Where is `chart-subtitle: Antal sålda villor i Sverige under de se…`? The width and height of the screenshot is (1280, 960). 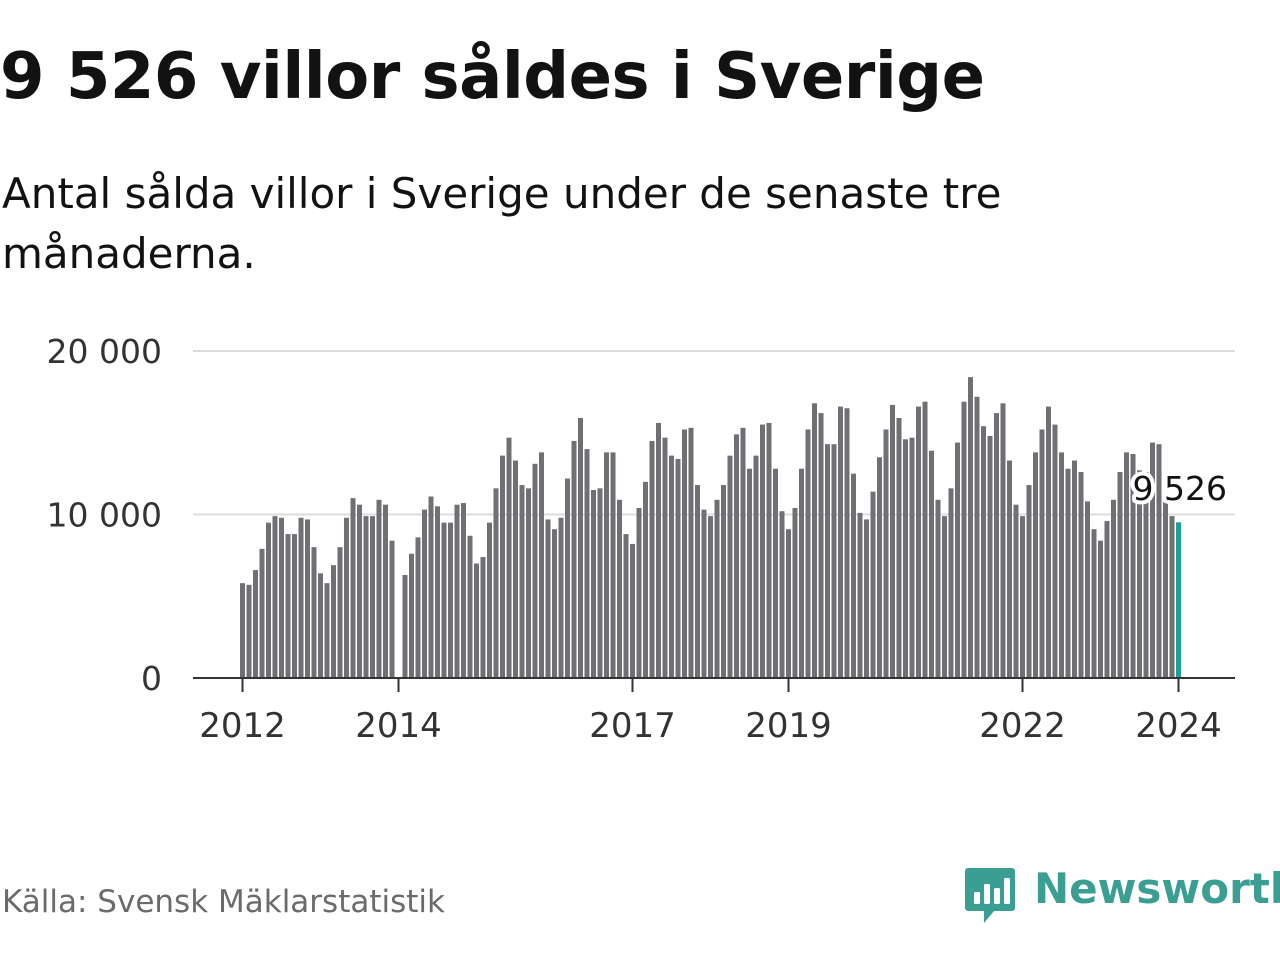
chart-subtitle: Antal sålda villor i Sverige under de se… is located at coordinates (502, 223).